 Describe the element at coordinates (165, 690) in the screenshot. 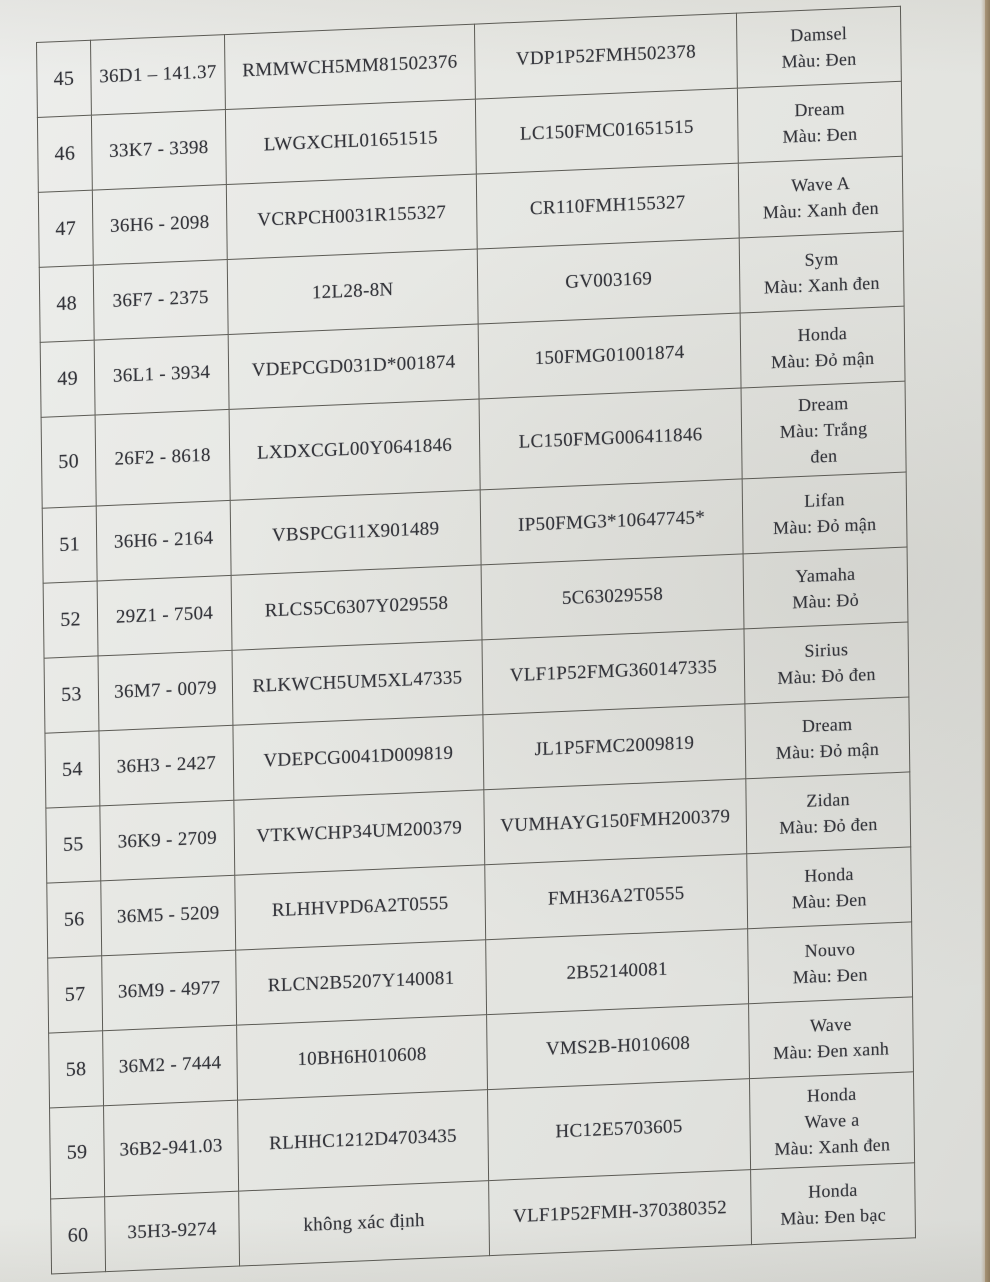

I see `col-plate: 36M7 - 0079` at that location.